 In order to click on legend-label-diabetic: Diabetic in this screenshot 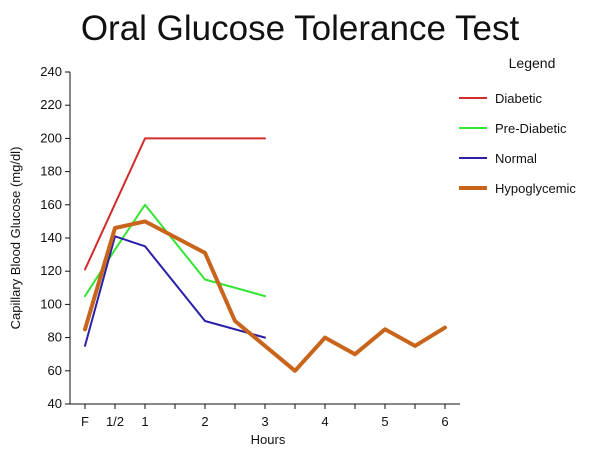, I will do `click(518, 98)`.